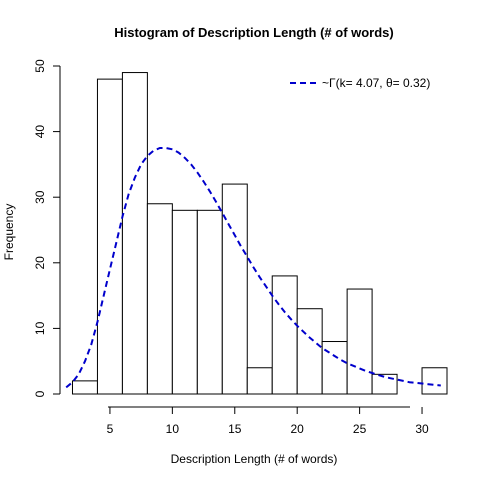  I want to click on y-axis-ticks: 0 10 20 30 40 50, so click(46, 228).